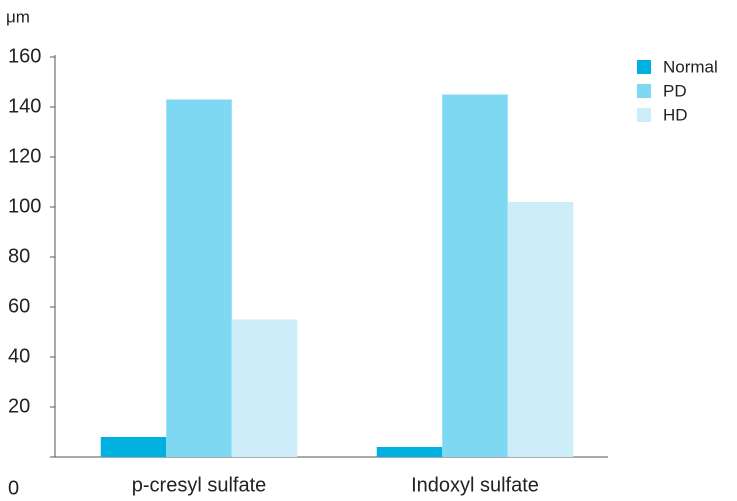 This screenshot has height=501, width=737. What do you see at coordinates (24, 106) in the screenshot?
I see `y-tick-label: 140` at bounding box center [24, 106].